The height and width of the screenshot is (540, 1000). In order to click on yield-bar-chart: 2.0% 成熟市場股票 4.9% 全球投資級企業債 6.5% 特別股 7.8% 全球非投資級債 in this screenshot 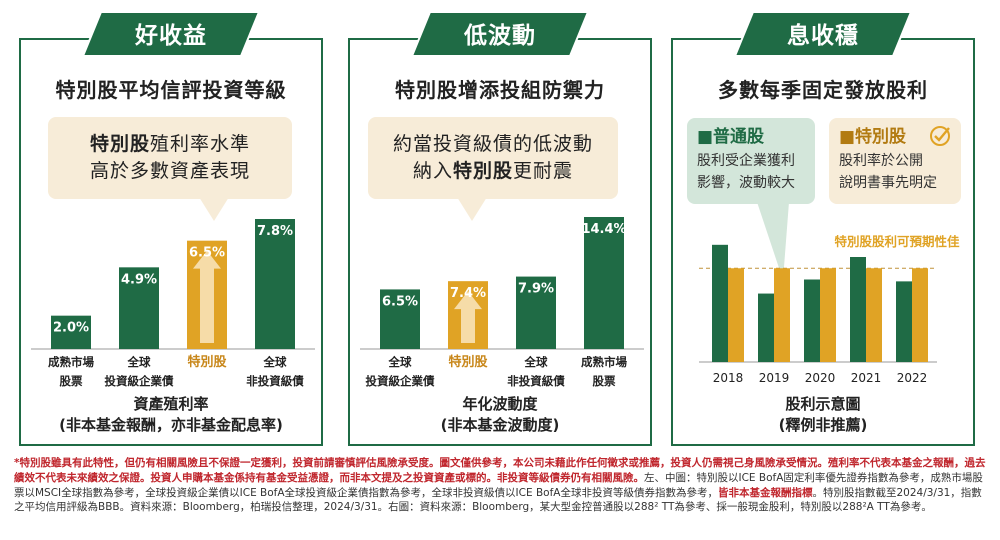, I will do `click(173, 303)`.